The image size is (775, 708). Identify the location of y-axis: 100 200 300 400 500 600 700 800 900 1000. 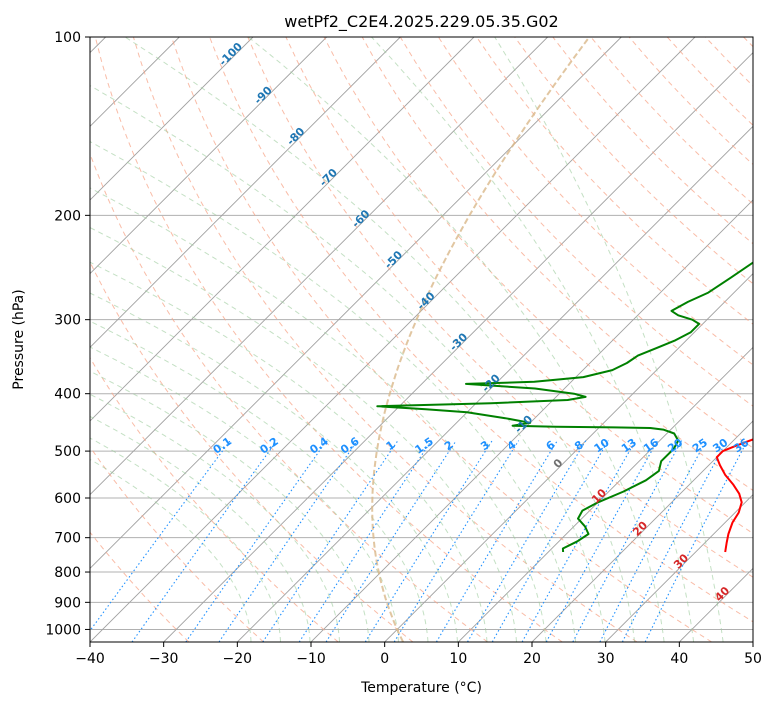
(67, 334).